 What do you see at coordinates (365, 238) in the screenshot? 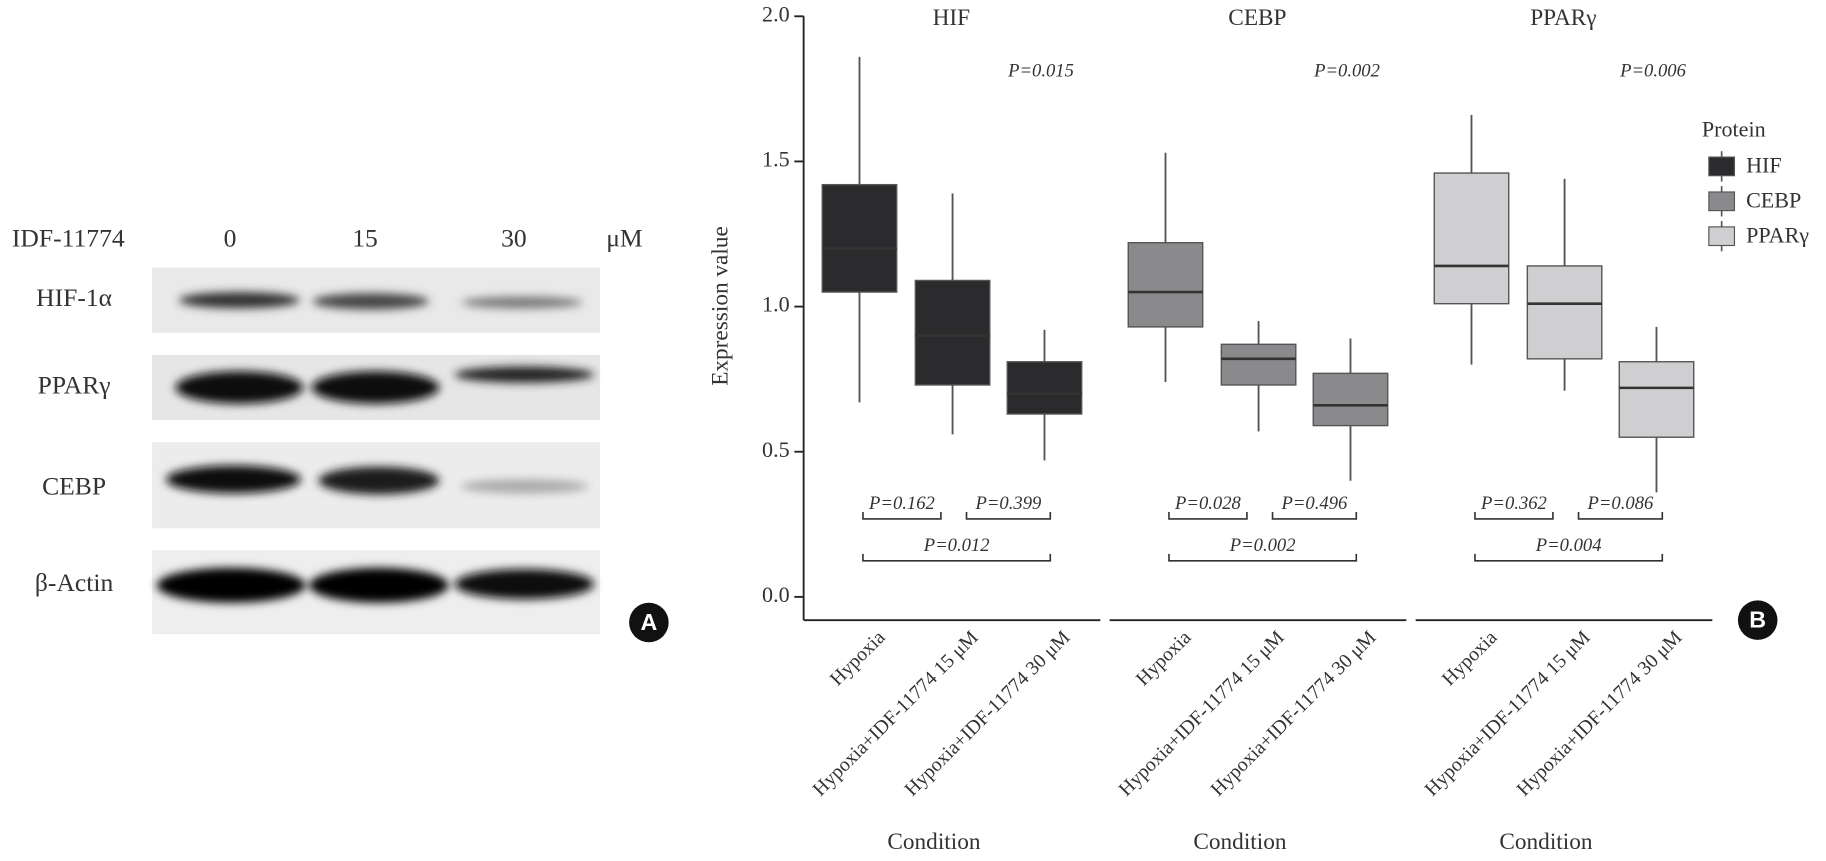
I see `dose-label: 15` at bounding box center [365, 238].